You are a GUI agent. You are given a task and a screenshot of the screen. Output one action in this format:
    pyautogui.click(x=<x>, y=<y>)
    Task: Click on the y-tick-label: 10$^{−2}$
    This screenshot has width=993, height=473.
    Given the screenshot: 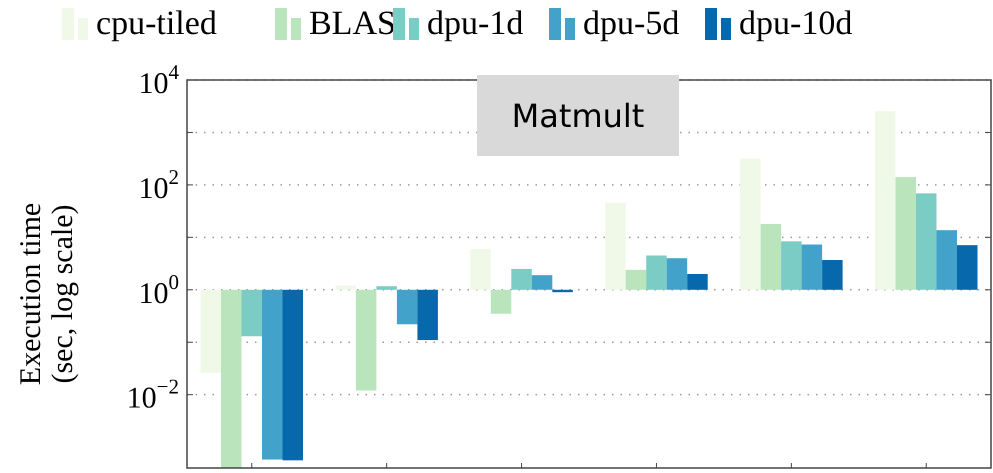 What is the action you would take?
    pyautogui.click(x=152, y=394)
    